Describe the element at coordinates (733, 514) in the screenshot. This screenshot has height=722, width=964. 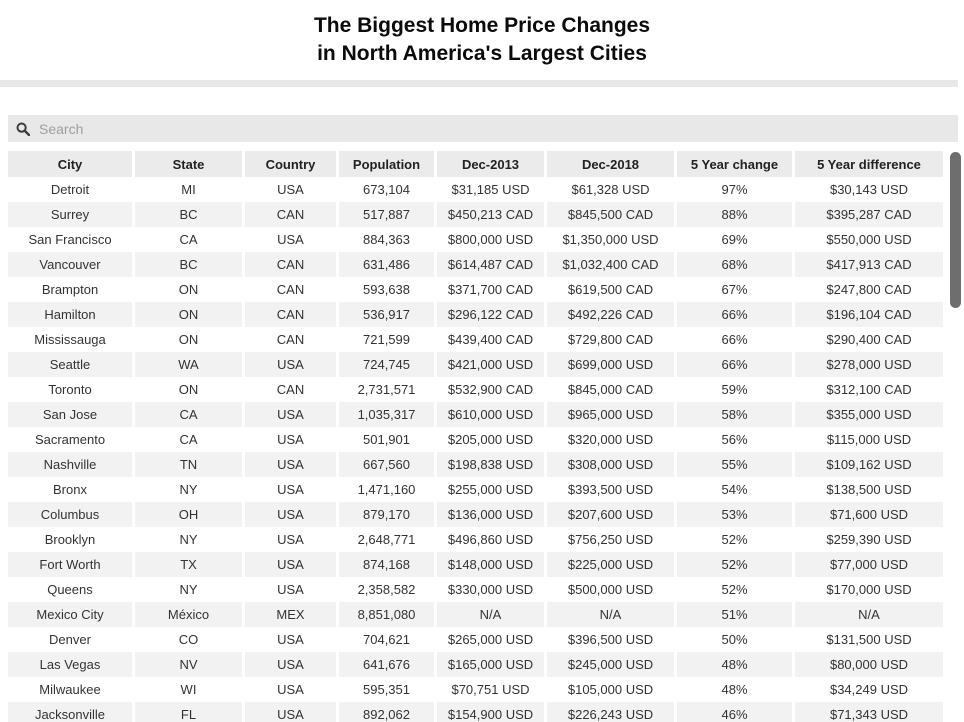
I see `cell: 53%` at that location.